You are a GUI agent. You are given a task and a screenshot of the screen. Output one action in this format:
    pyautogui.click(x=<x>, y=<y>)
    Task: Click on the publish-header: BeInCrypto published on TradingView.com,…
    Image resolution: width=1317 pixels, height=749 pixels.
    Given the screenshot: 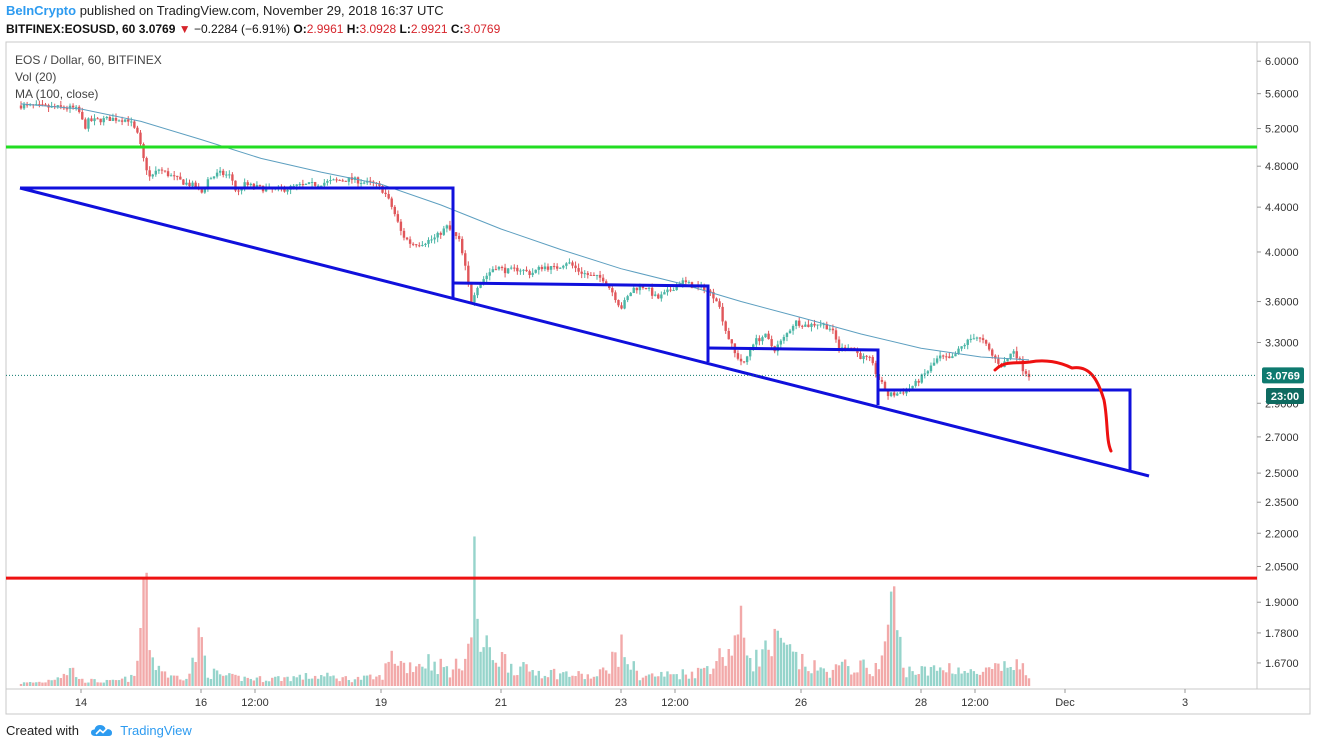 What is the action you would take?
    pyautogui.click(x=225, y=10)
    